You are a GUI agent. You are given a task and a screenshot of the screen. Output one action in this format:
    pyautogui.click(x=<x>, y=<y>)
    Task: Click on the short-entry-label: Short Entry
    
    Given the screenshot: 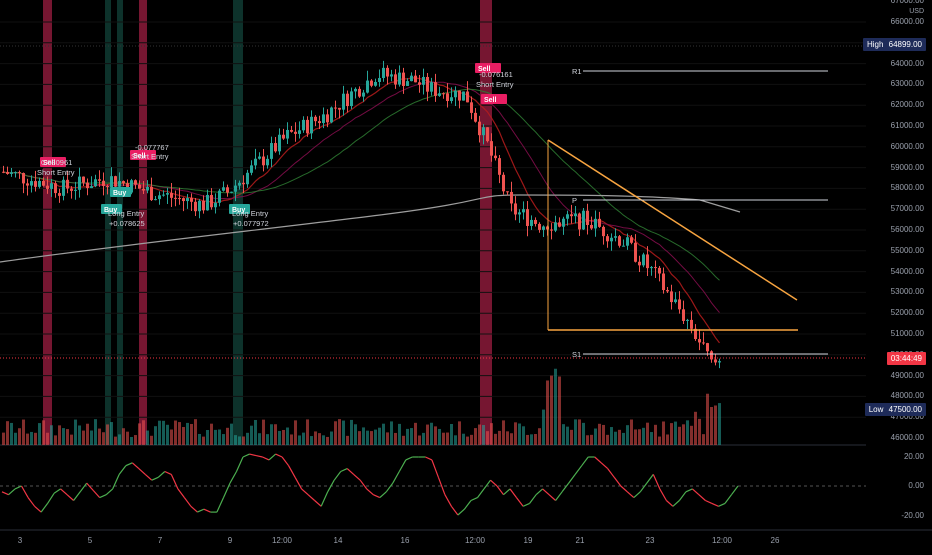 What is the action you would take?
    pyautogui.click(x=495, y=84)
    